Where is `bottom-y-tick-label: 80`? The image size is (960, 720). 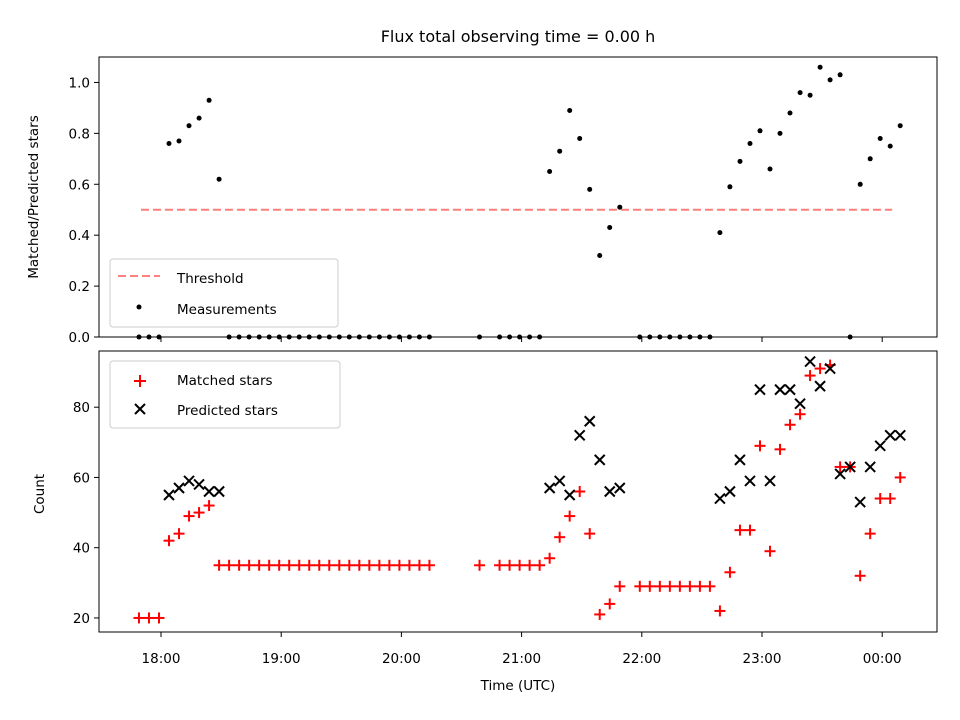
bottom-y-tick-label: 80 is located at coordinates (81, 408).